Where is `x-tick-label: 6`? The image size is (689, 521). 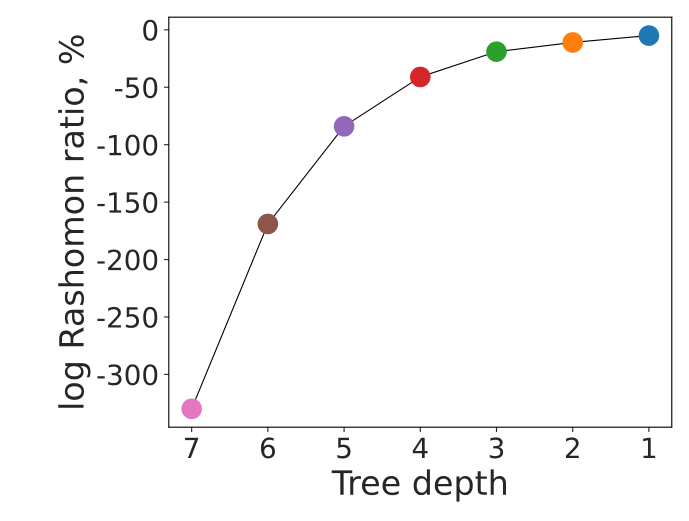
x-tick-label: 6 is located at coordinates (267, 447).